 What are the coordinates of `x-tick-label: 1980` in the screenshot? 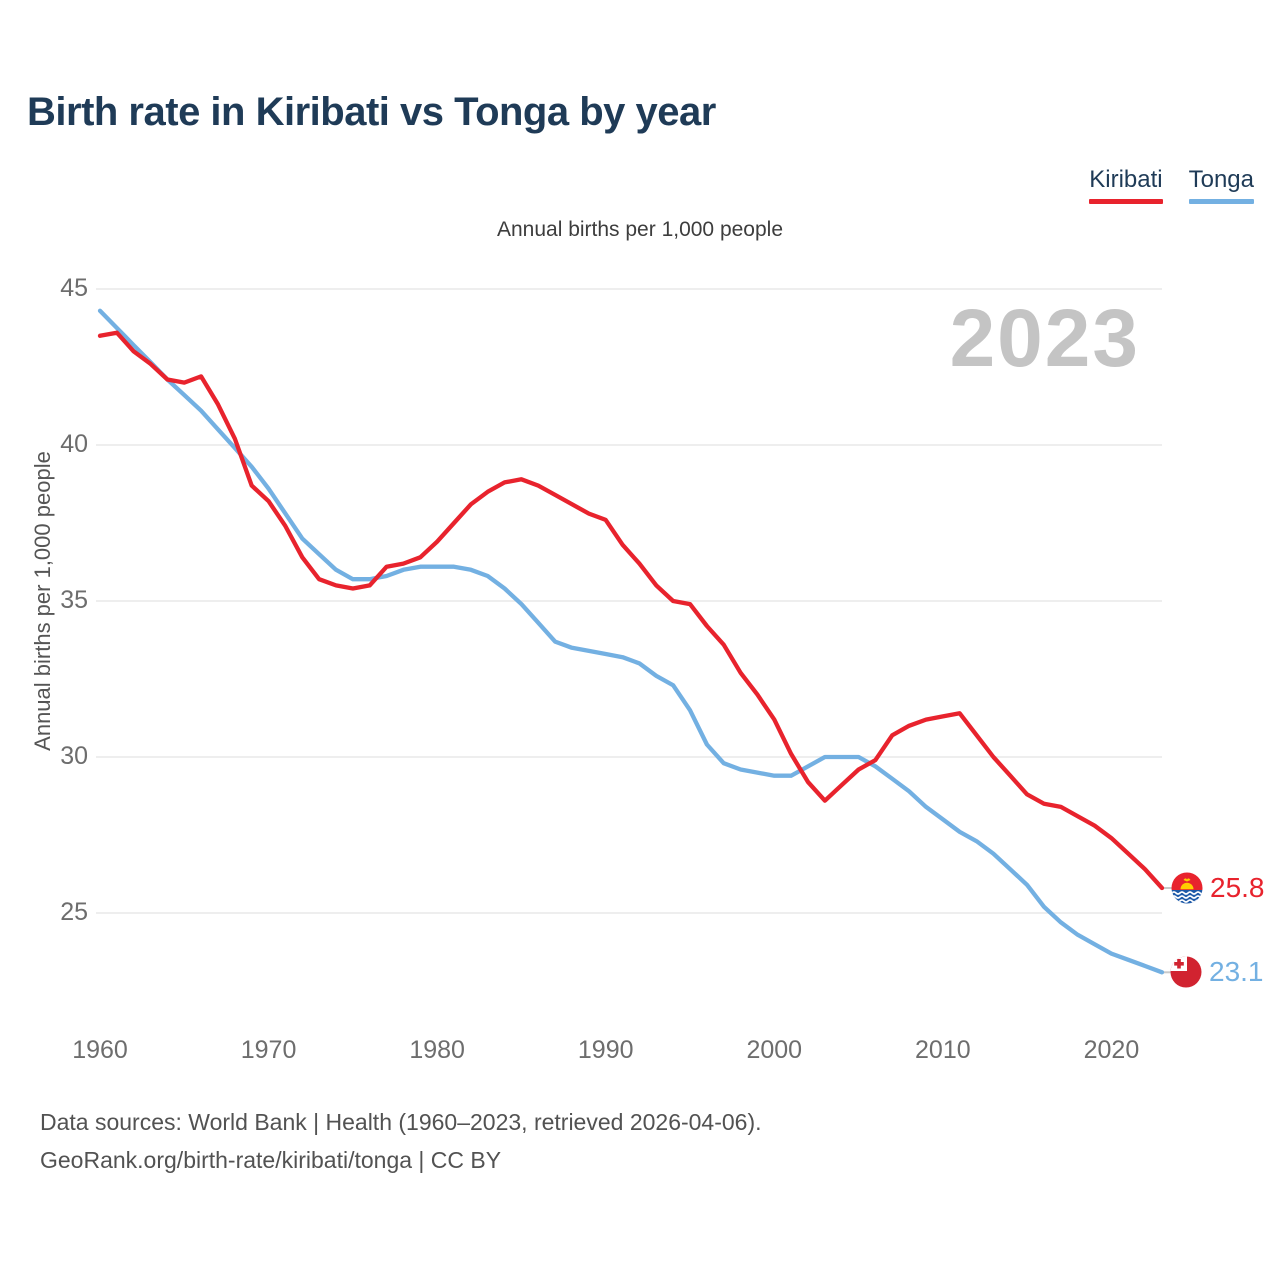 It's located at (437, 1050).